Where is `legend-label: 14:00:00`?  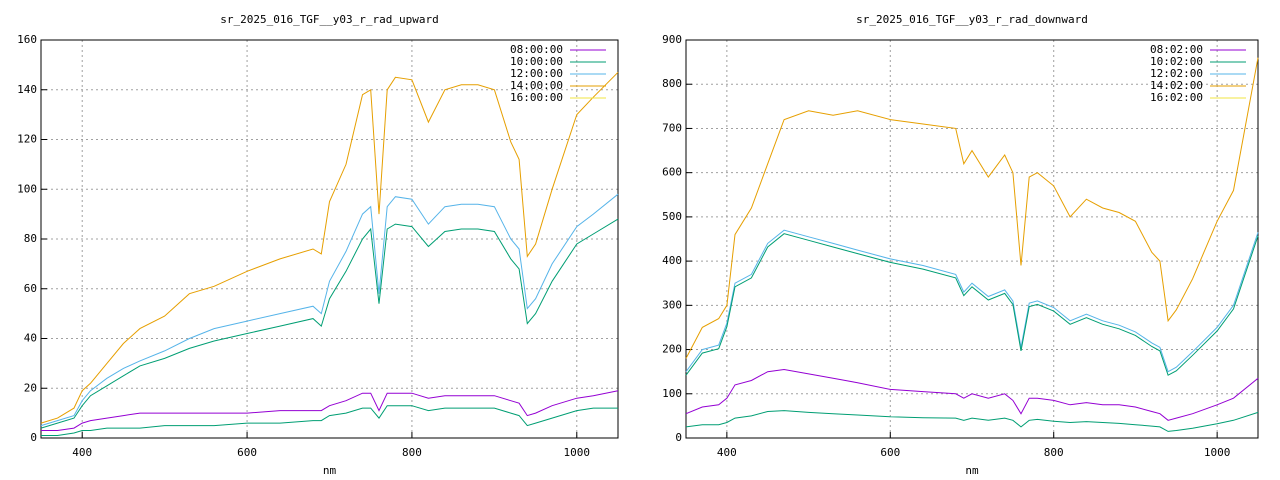
legend-label: 14:00:00 is located at coordinates (536, 85).